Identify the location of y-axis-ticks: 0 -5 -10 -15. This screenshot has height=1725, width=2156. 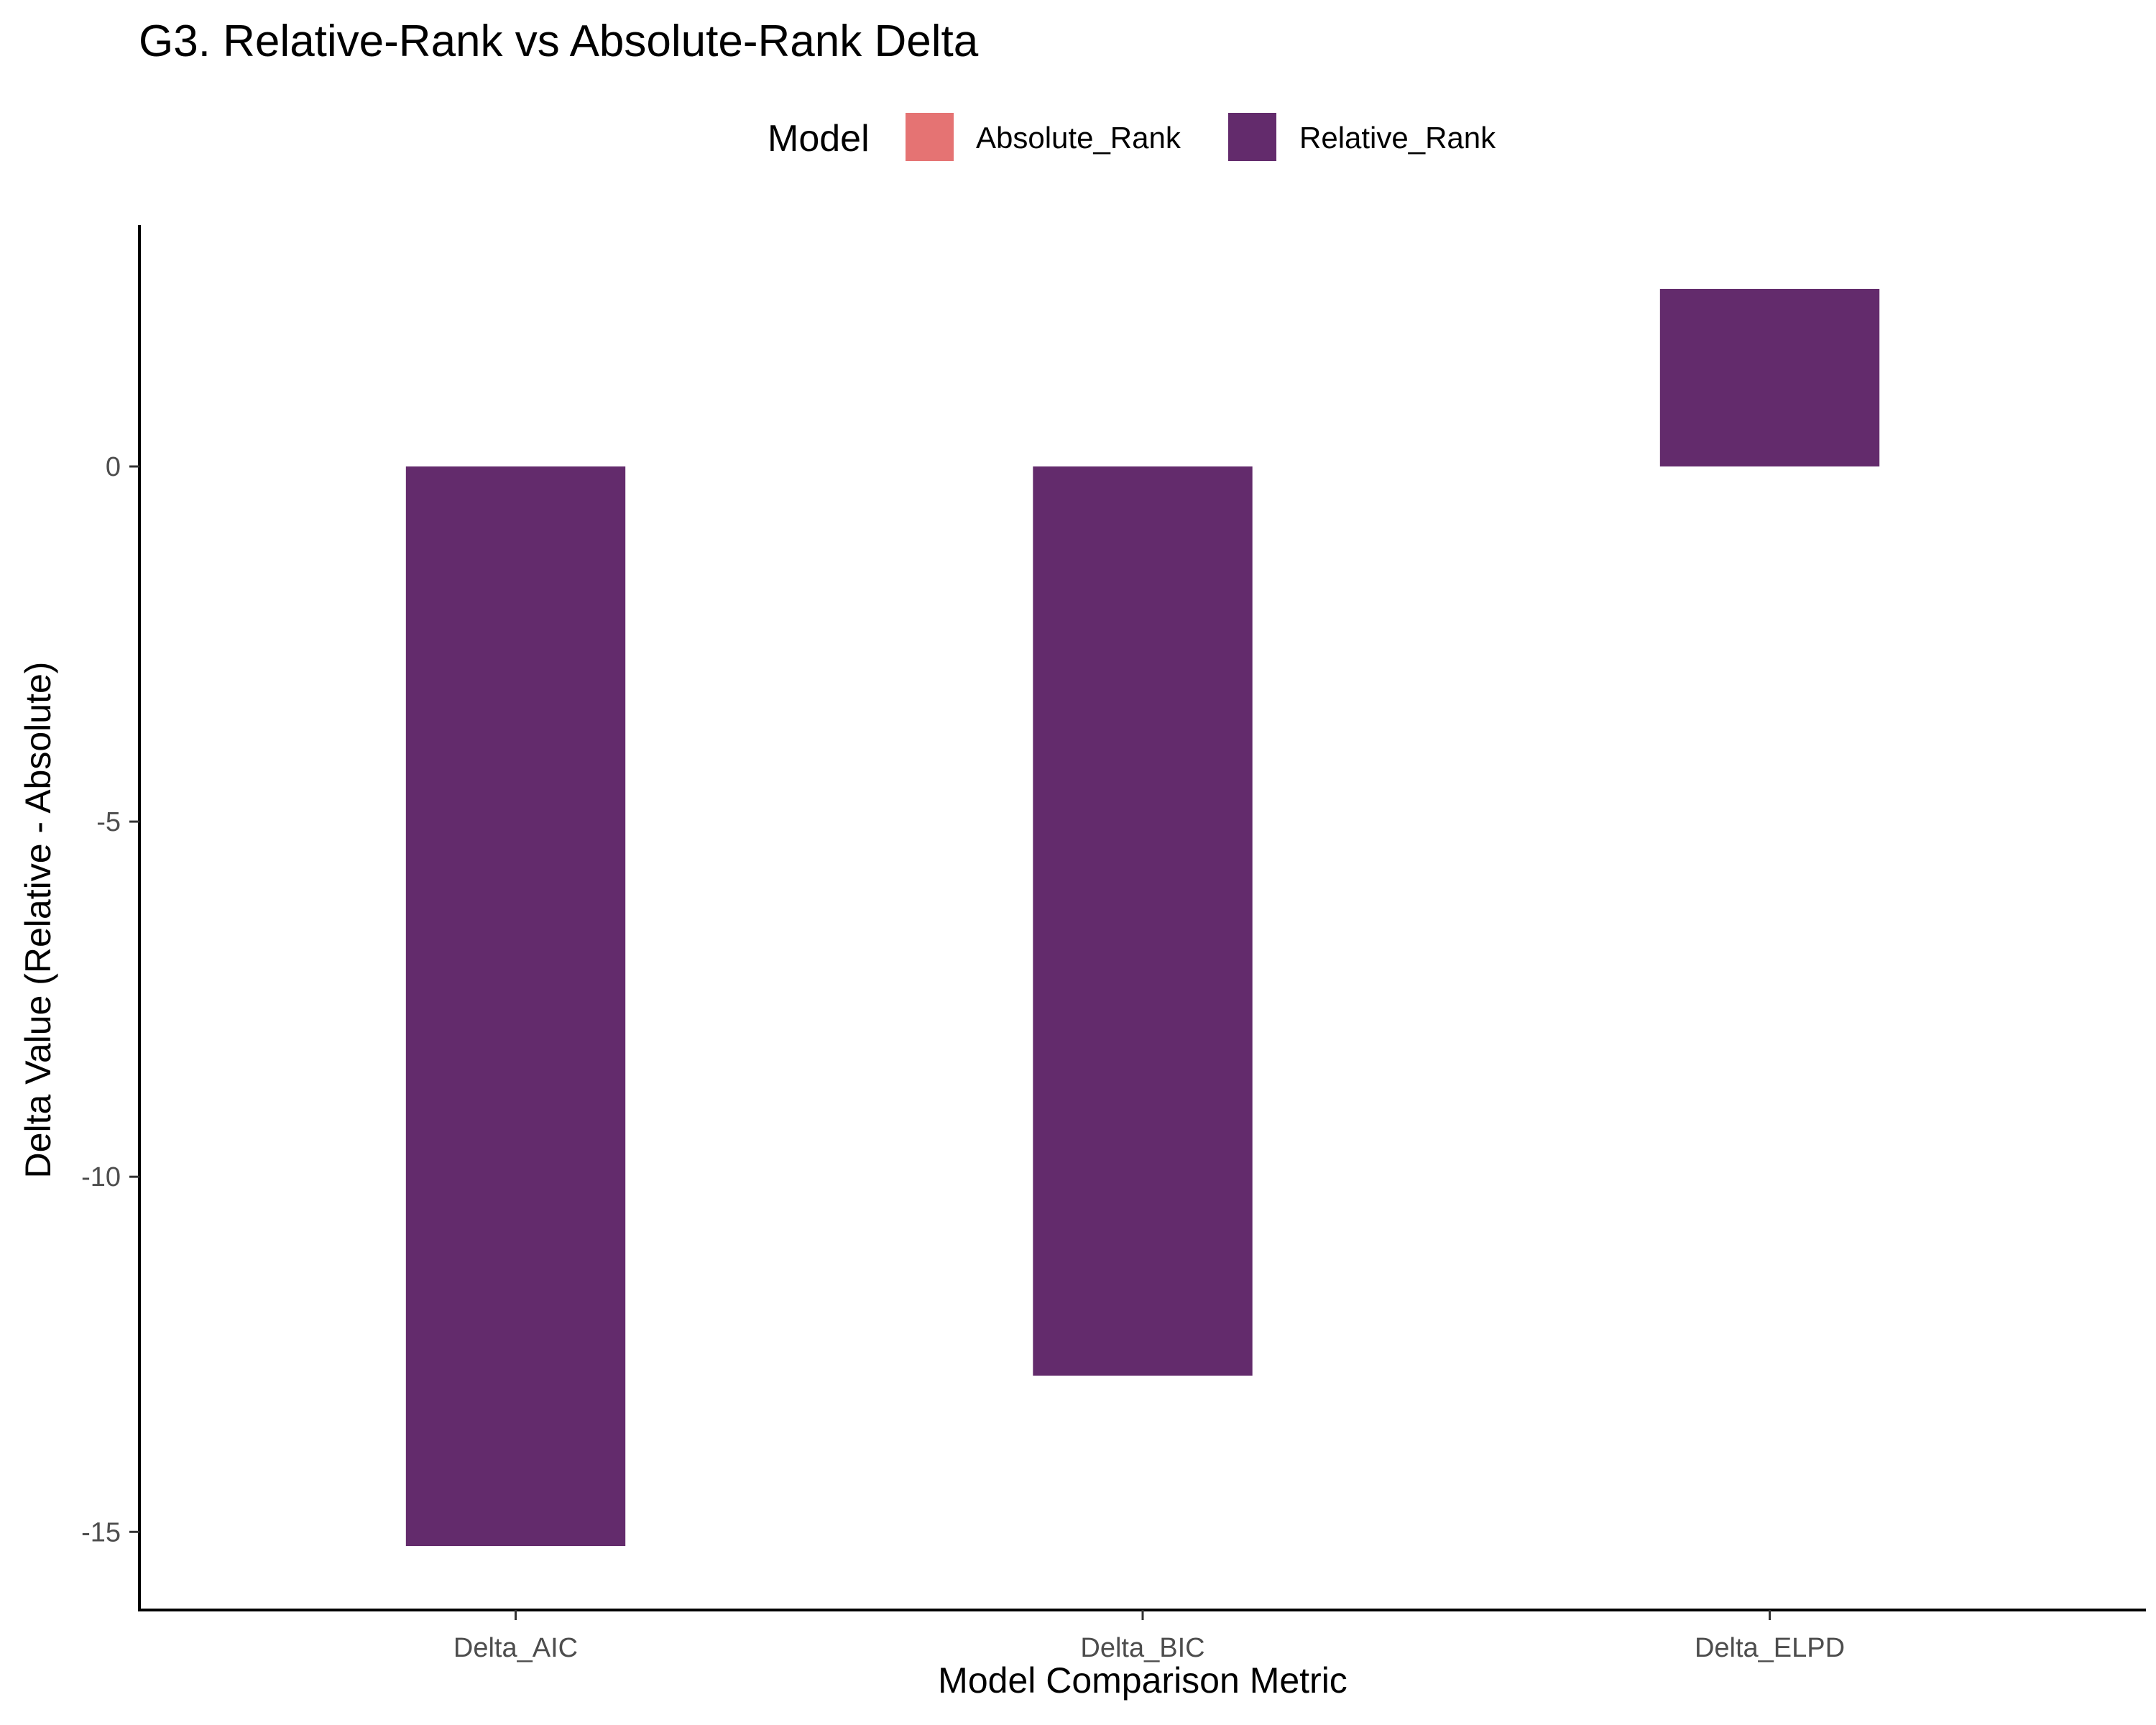
(110, 999).